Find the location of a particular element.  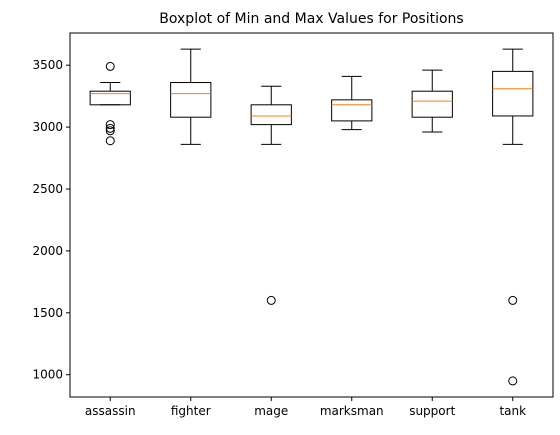

box-marksman is located at coordinates (352, 103).